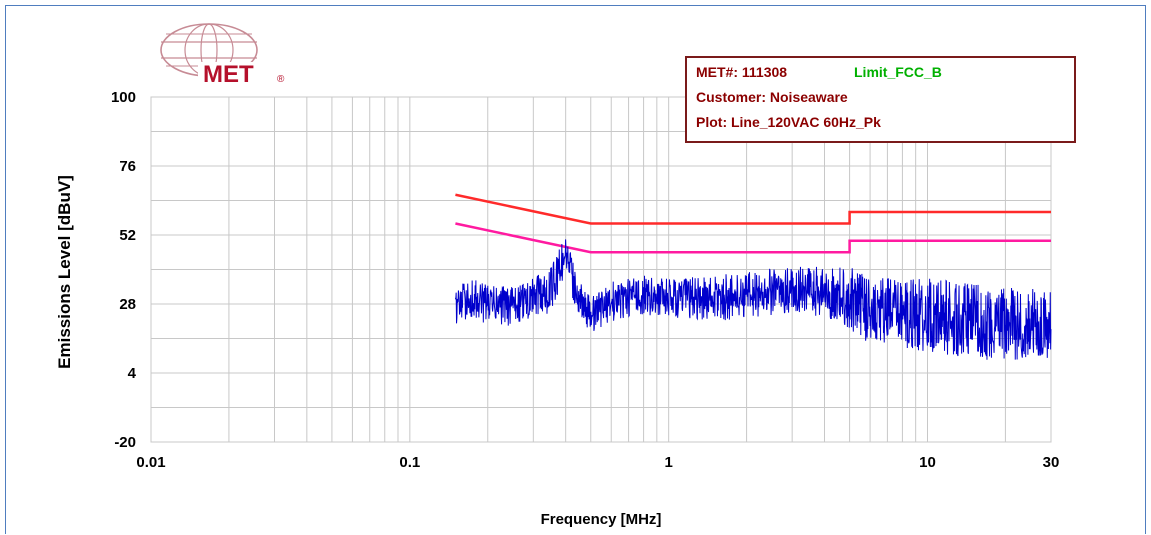 The image size is (1151, 535). What do you see at coordinates (125, 442) in the screenshot?
I see `y-tick-label: -20` at bounding box center [125, 442].